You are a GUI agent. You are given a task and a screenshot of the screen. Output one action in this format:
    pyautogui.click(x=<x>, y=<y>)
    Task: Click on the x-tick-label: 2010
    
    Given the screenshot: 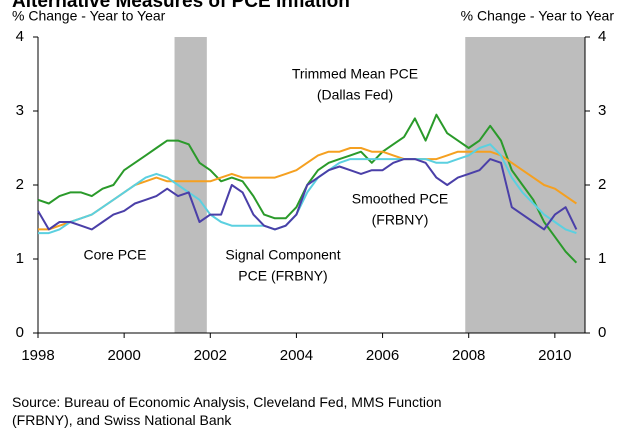 What is the action you would take?
    pyautogui.click(x=554, y=355)
    